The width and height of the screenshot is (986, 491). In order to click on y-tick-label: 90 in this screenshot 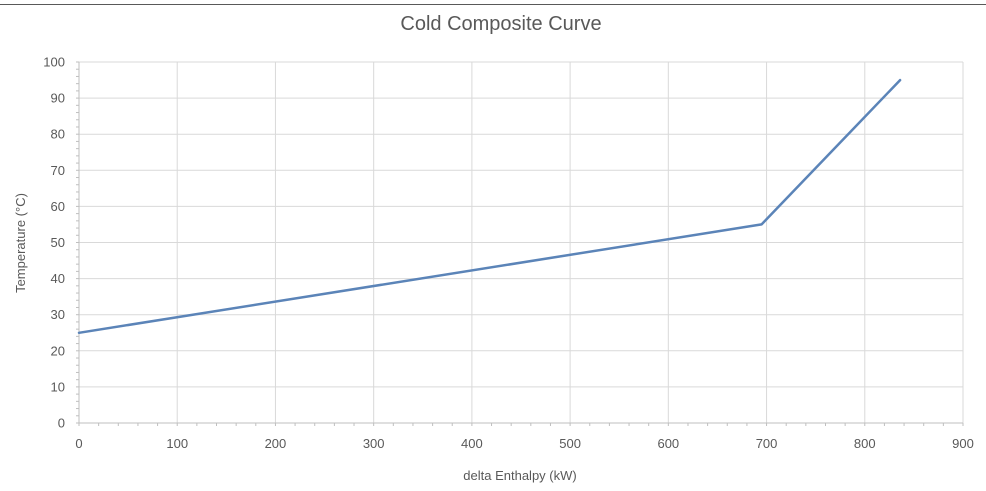, I will do `click(58, 98)`.